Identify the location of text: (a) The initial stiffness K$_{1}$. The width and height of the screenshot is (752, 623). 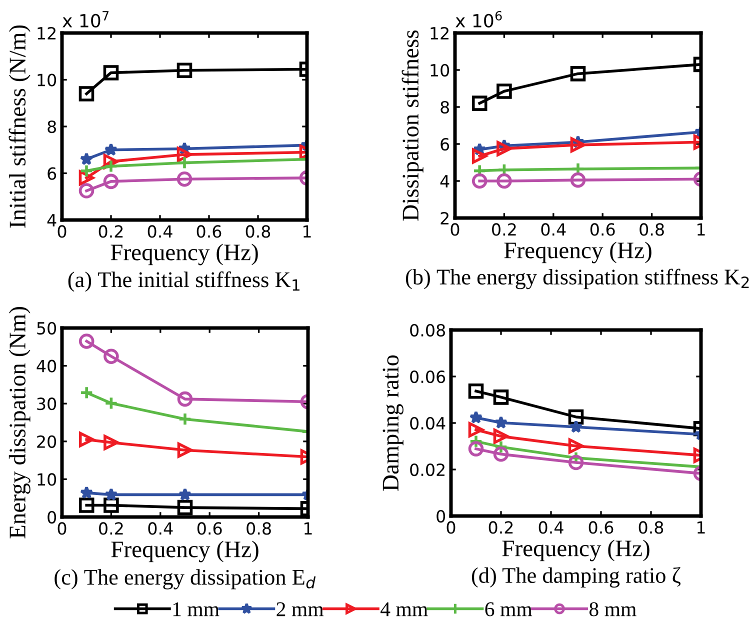
(184, 281).